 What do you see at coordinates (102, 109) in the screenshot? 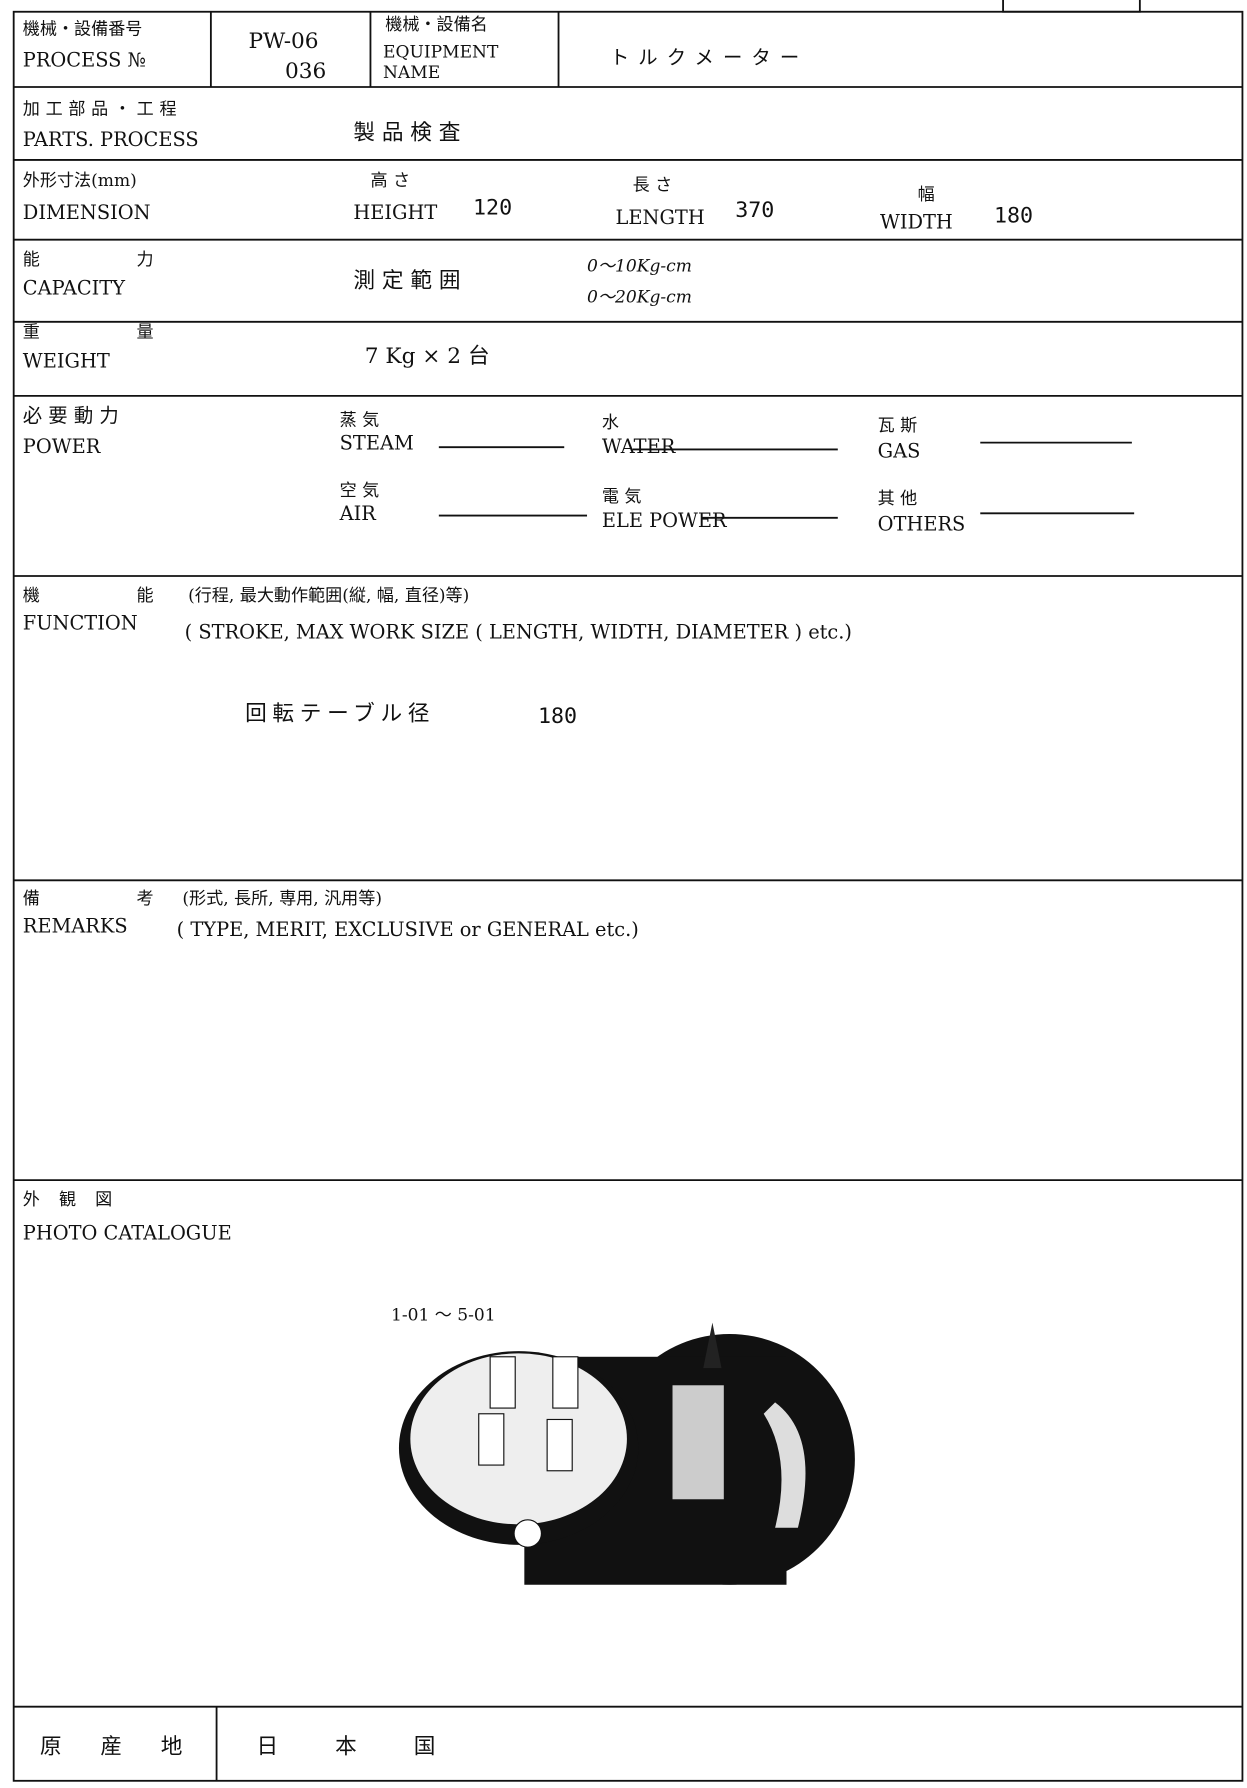
I see `label: 加工部品・工程` at bounding box center [102, 109].